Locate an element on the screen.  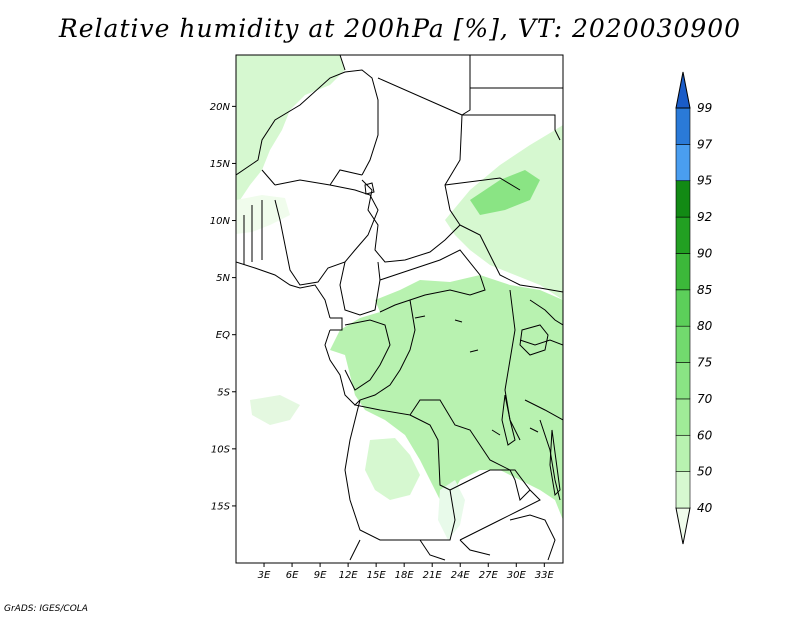
lat-tick-label: 15S is located at coordinates (221, 506).